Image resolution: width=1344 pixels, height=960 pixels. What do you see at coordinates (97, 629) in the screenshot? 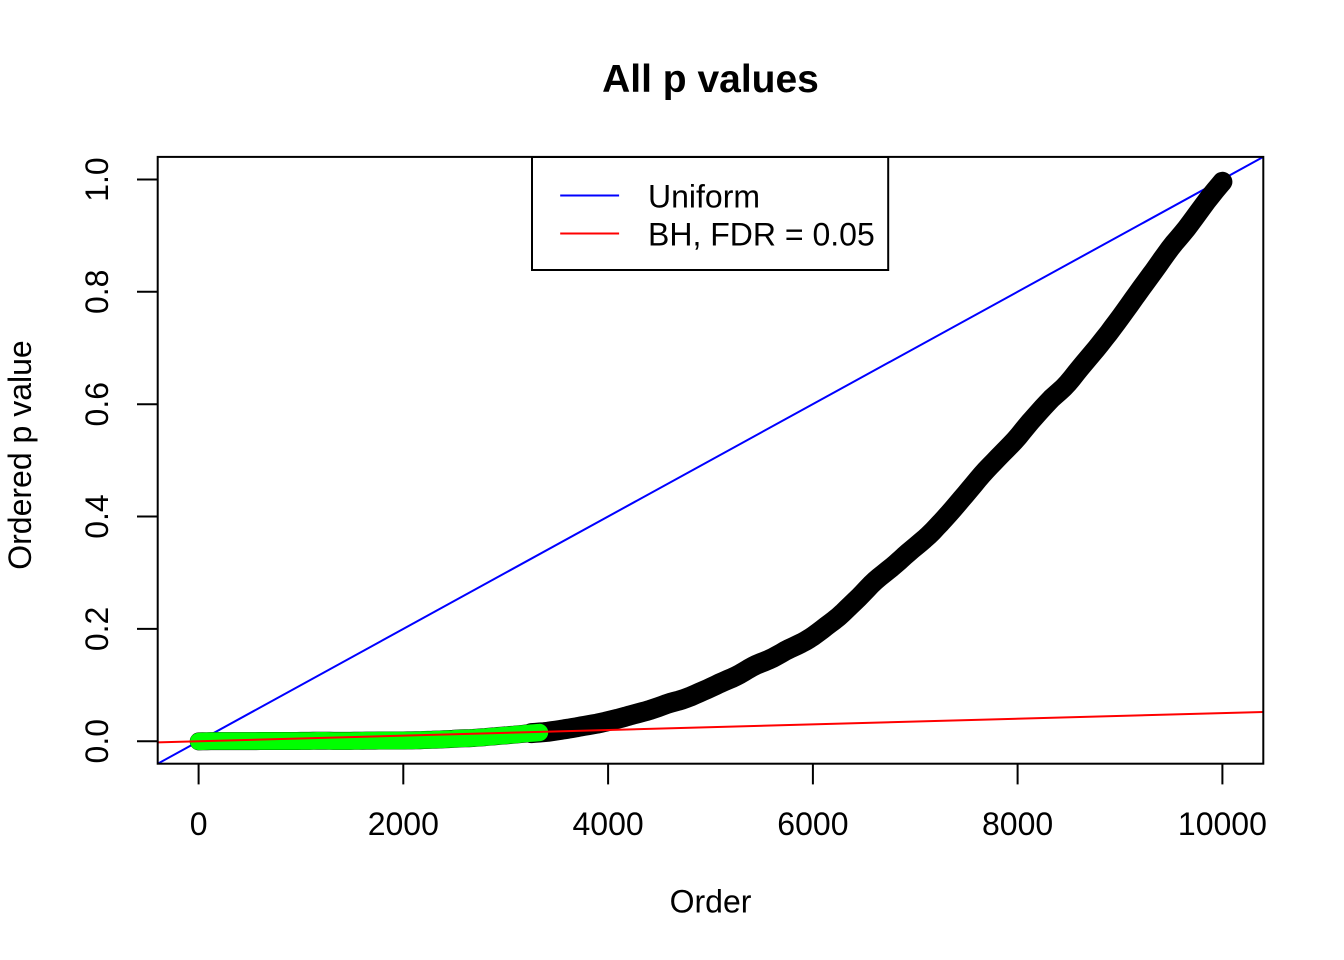
I see `svg-text: 0.2` at bounding box center [97, 629].